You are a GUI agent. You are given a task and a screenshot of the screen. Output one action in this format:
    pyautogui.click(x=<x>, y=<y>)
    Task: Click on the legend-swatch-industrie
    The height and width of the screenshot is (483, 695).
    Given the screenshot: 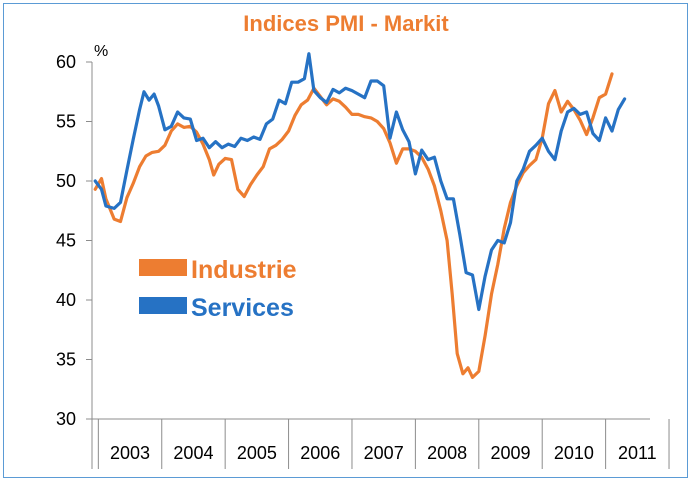 What is the action you would take?
    pyautogui.click(x=163, y=267)
    